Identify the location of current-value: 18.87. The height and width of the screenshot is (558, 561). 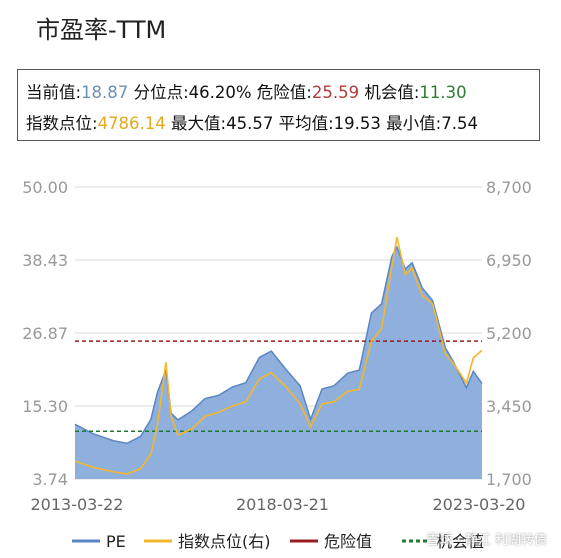
(105, 92).